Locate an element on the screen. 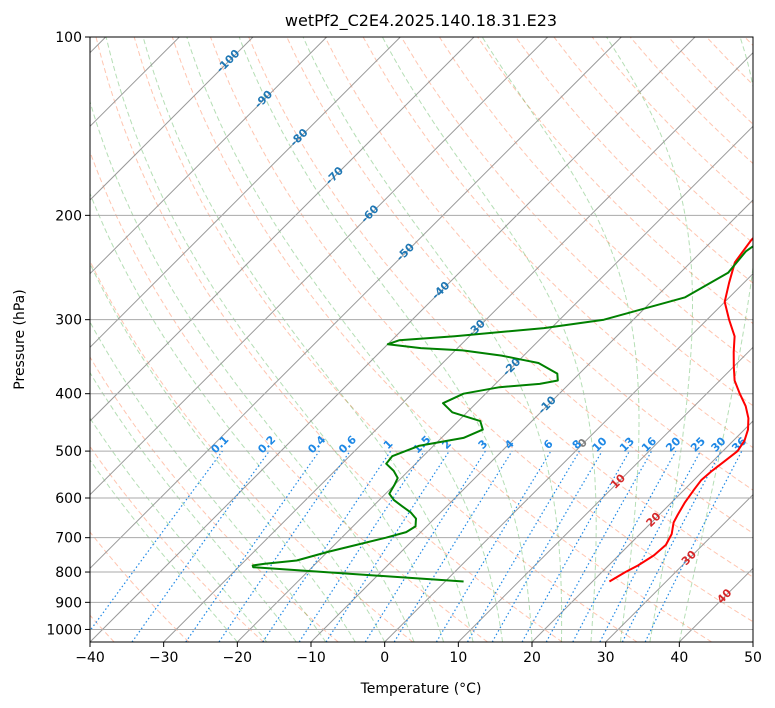 This screenshot has width=775, height=708. x-tick-label: 0 is located at coordinates (384, 658).